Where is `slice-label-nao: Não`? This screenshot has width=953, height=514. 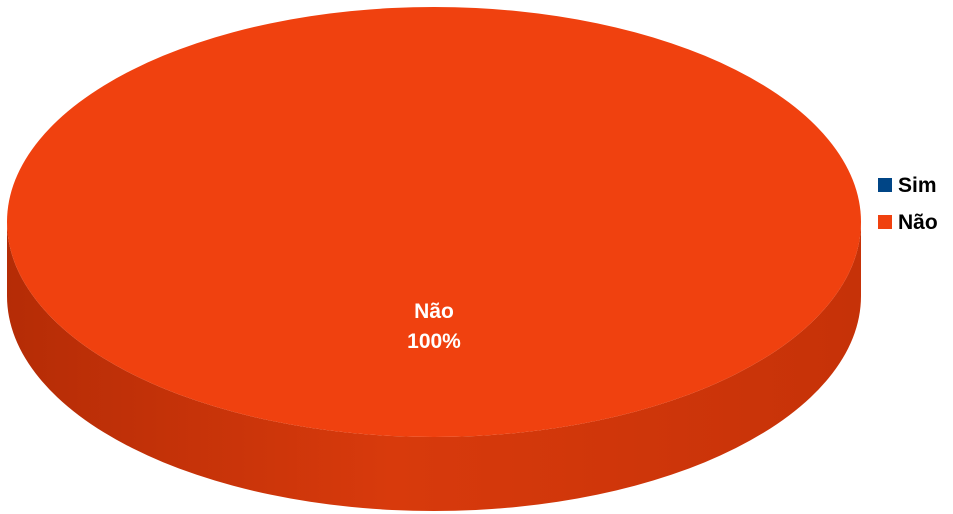 slice-label-nao: Não is located at coordinates (434, 311).